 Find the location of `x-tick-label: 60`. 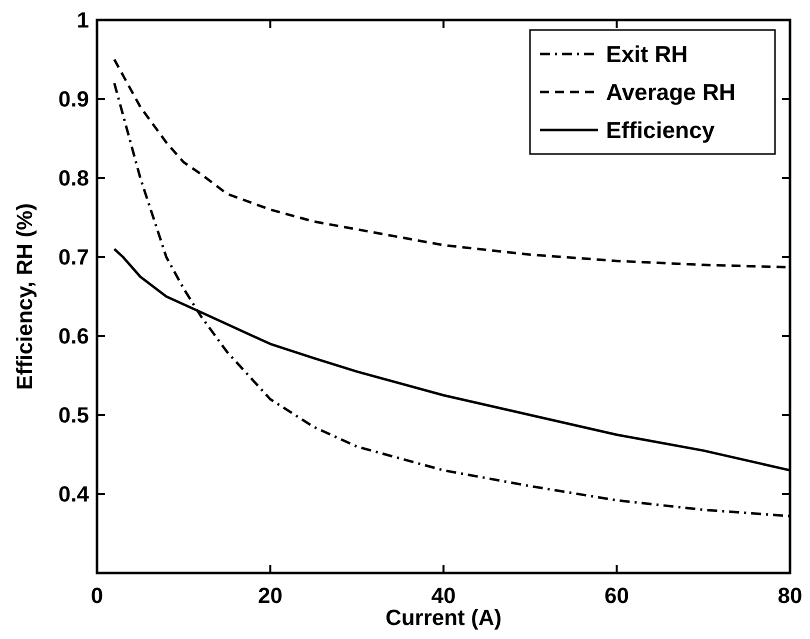

x-tick-label: 60 is located at coordinates (616, 595).